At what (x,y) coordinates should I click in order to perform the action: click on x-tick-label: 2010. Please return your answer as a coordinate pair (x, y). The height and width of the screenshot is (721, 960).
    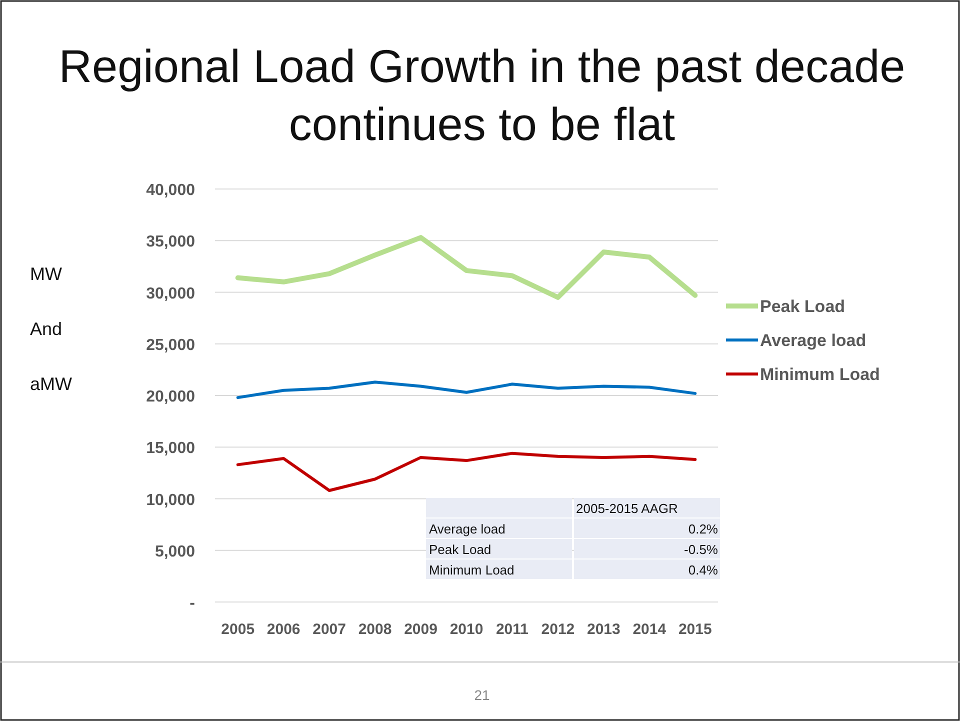
    Looking at the image, I should click on (467, 629).